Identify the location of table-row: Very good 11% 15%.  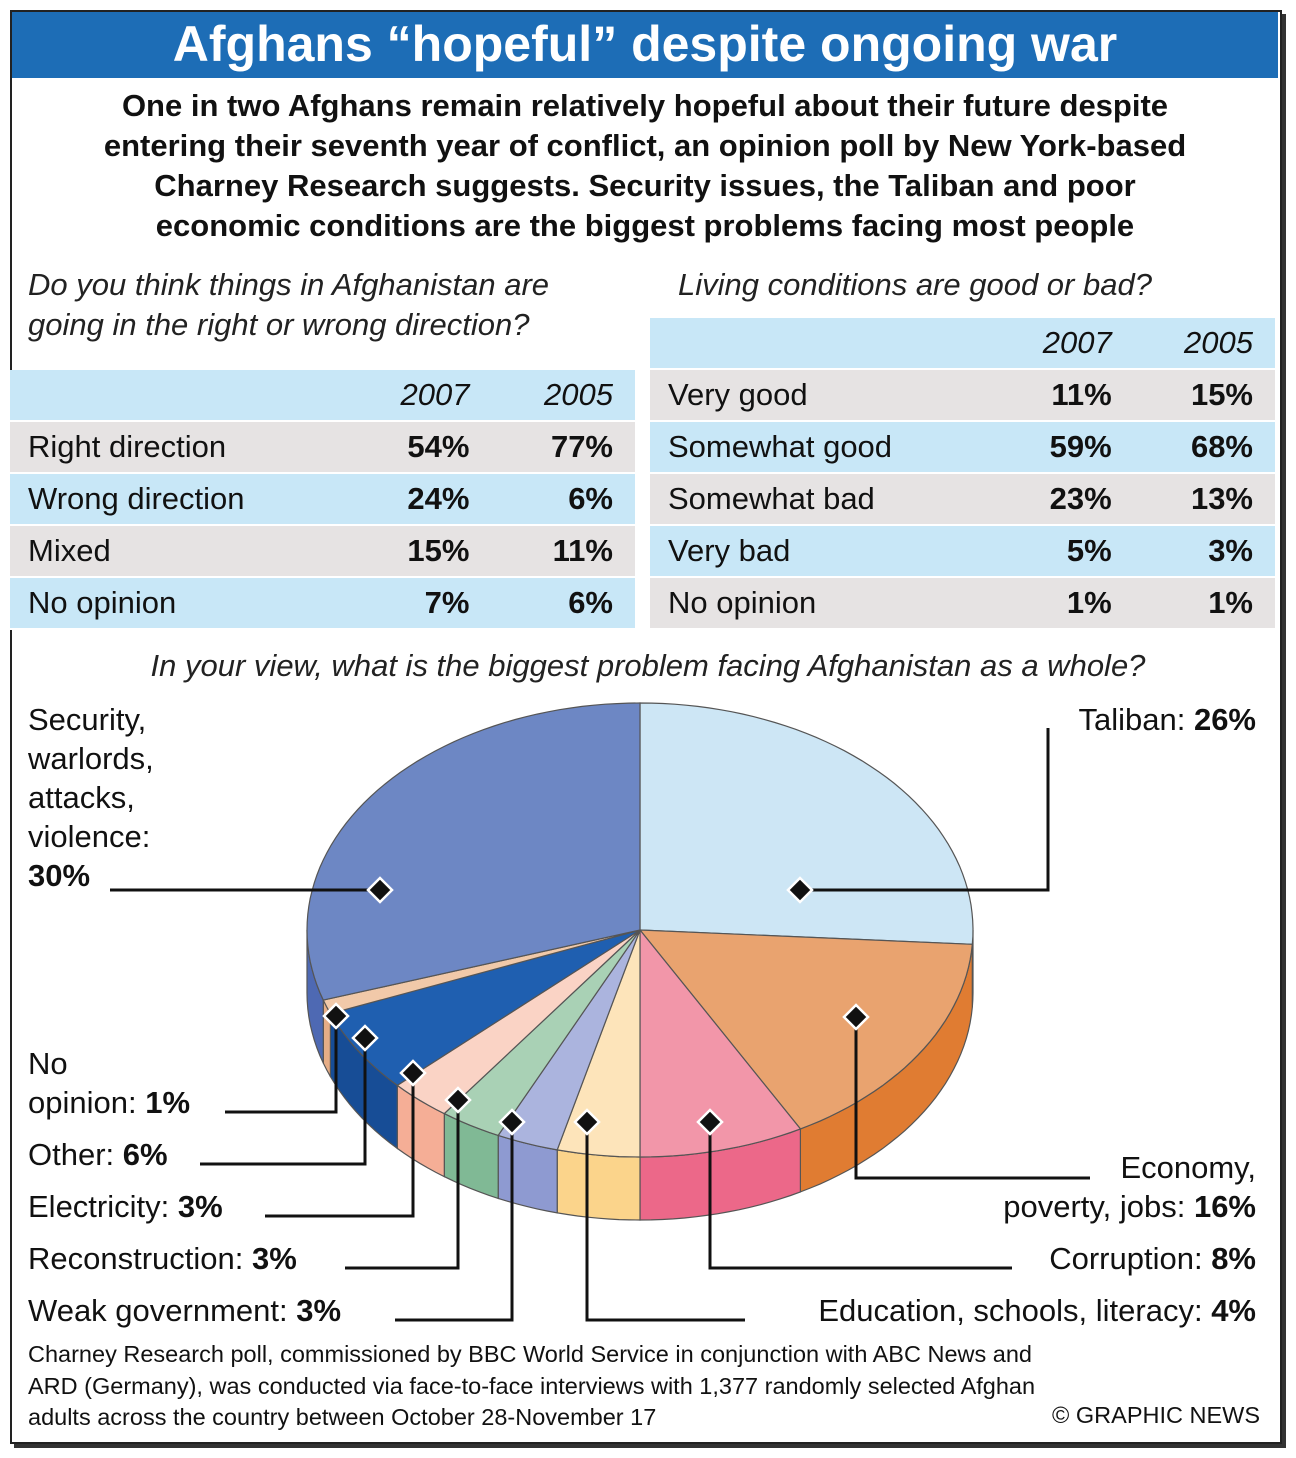
(962, 395).